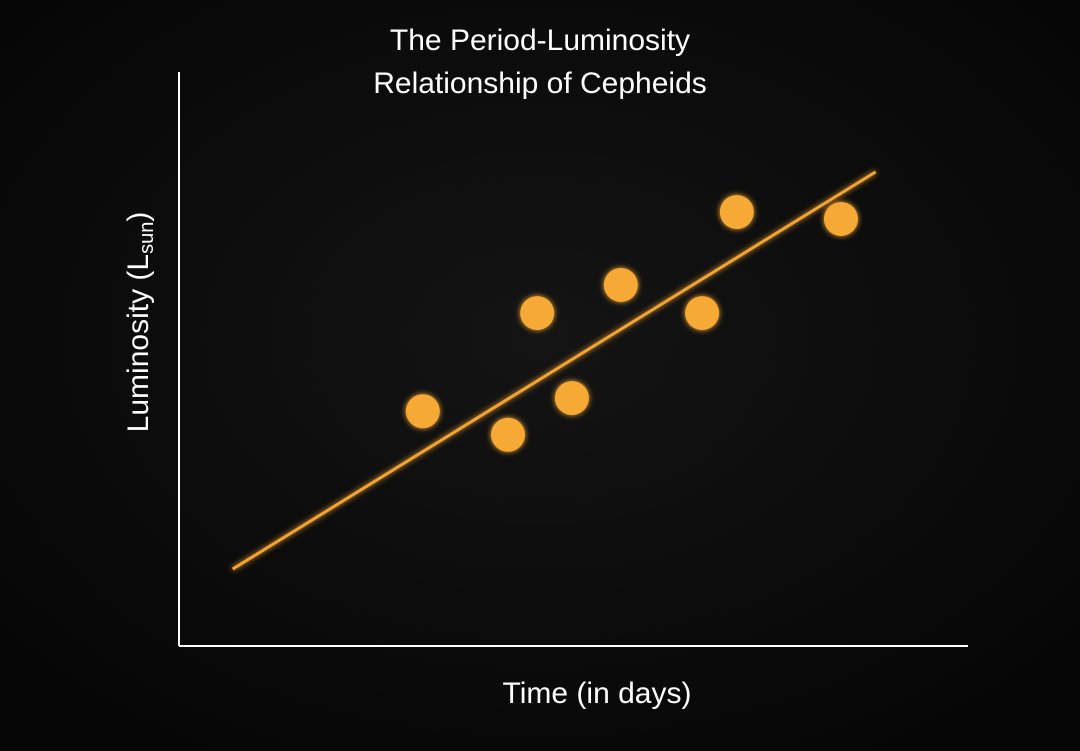 This screenshot has width=1080, height=751. Describe the element at coordinates (597, 693) in the screenshot. I see `x-axis-label: Time (in days)` at that location.